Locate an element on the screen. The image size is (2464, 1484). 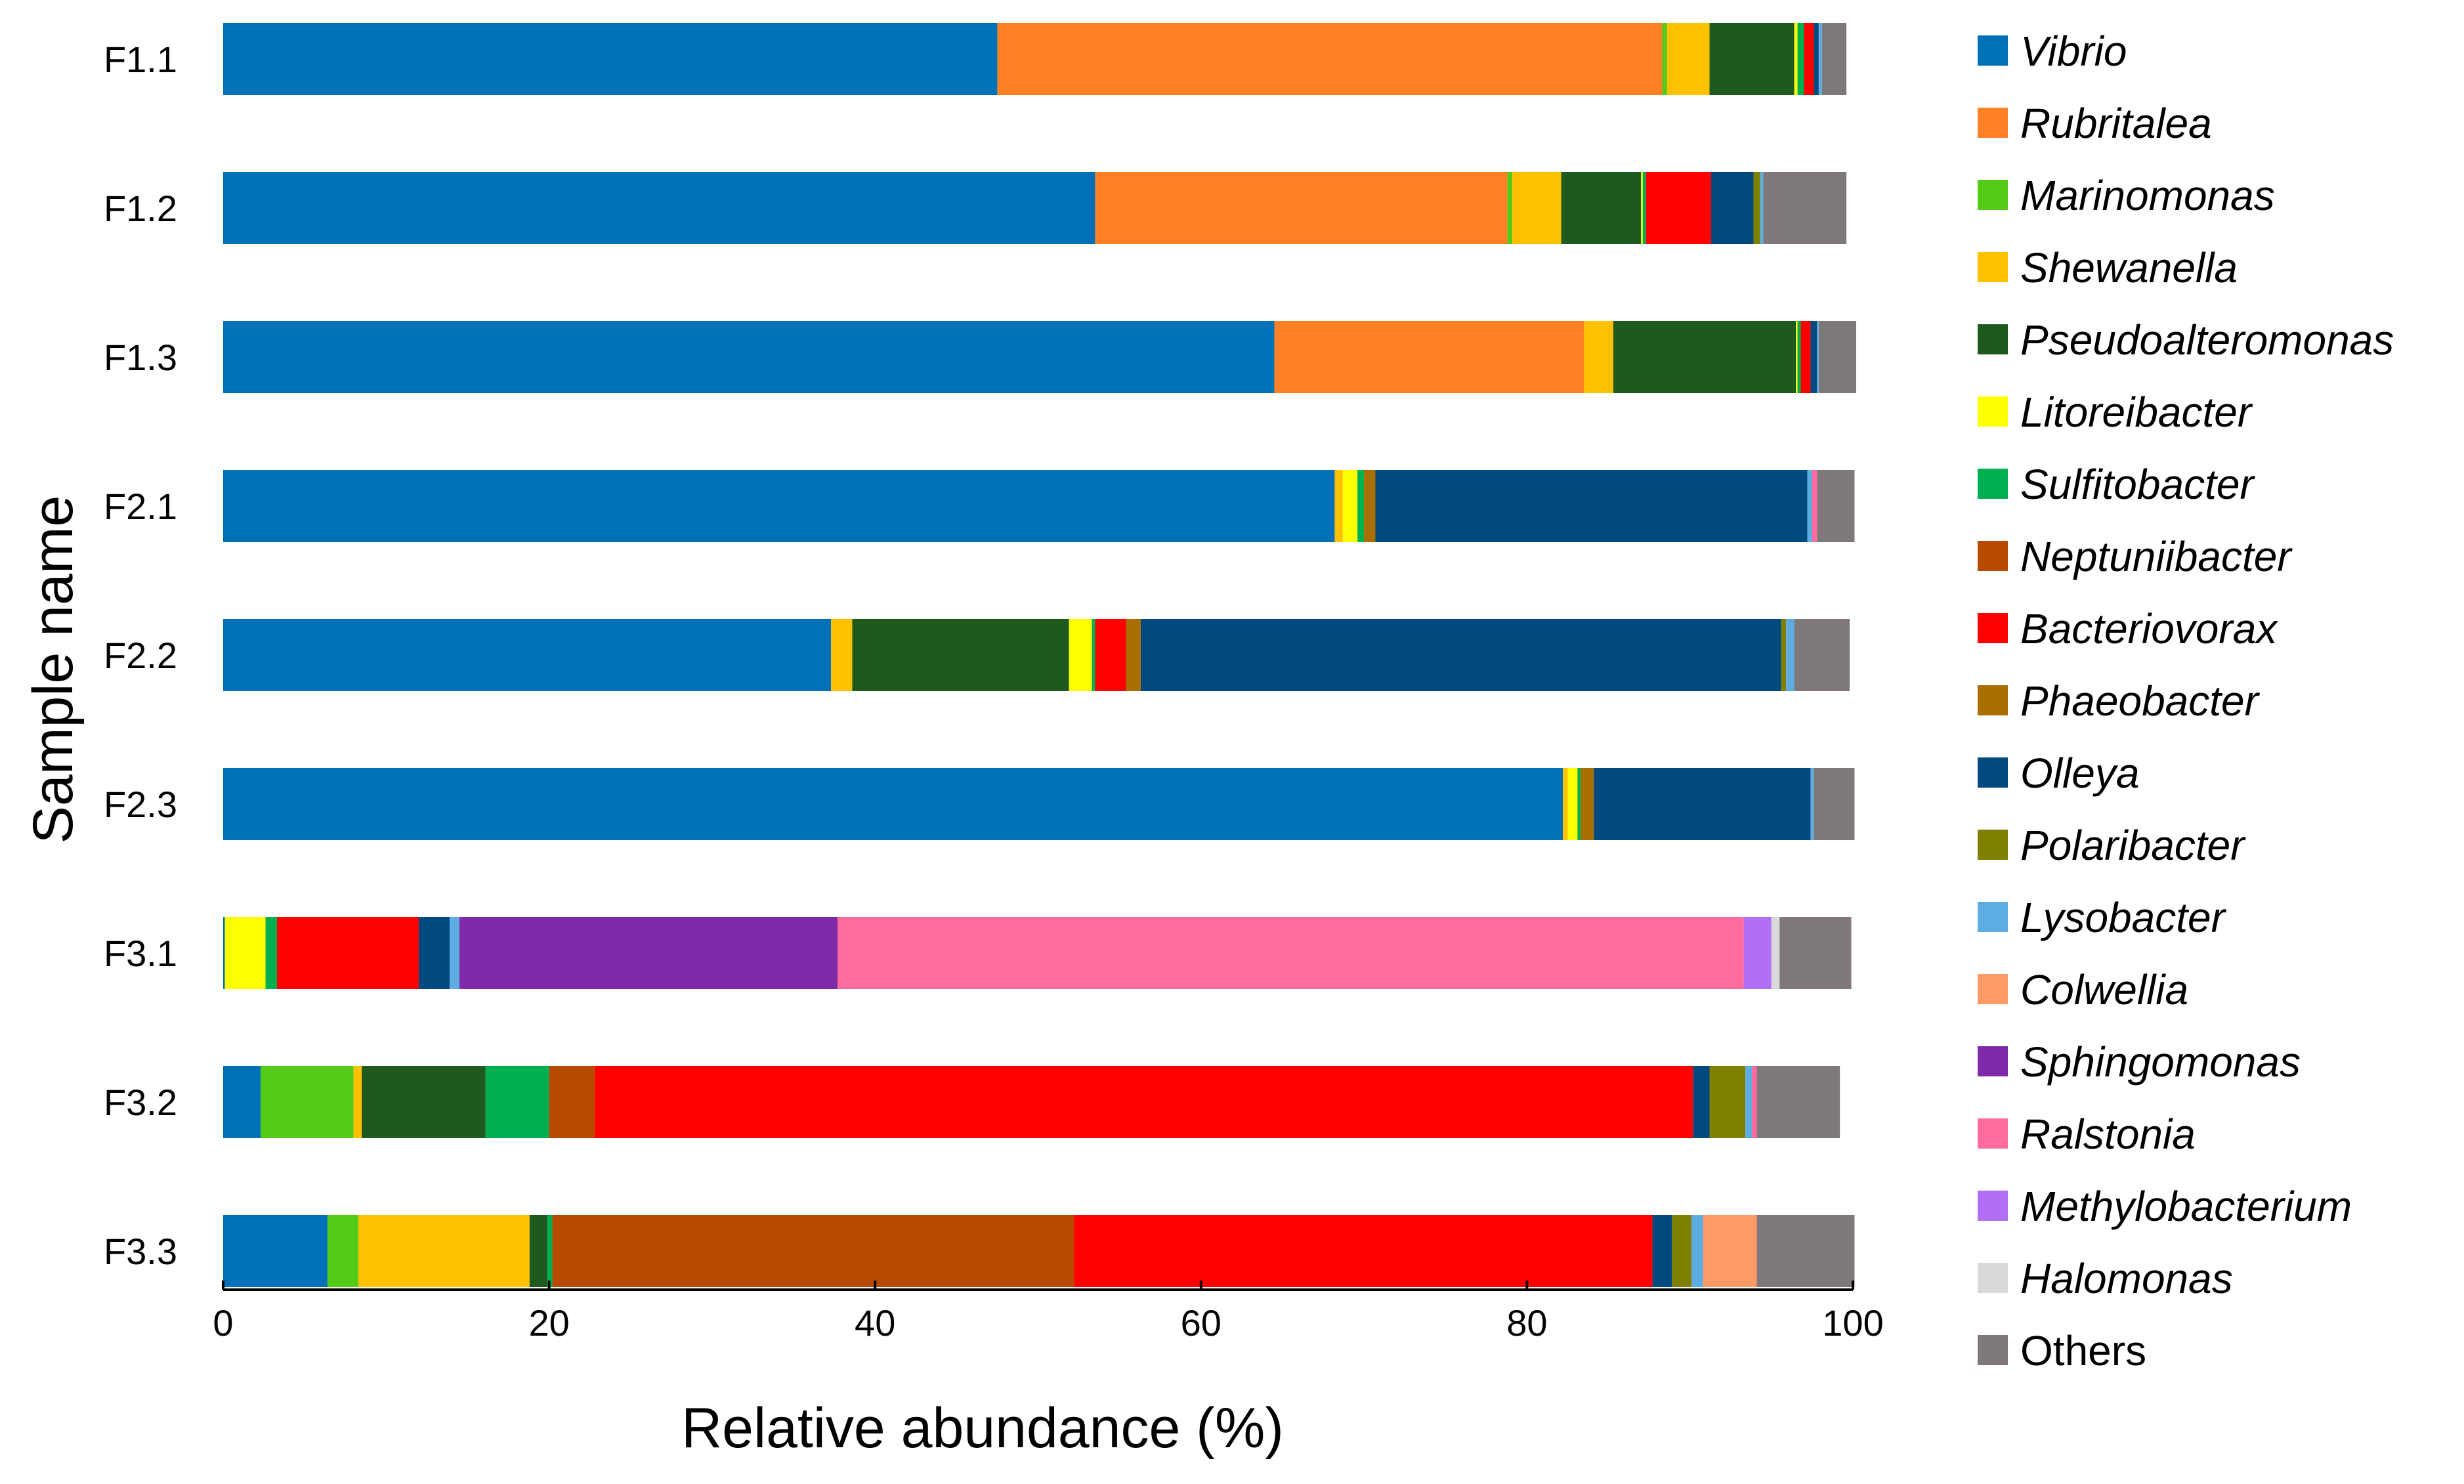
legend-item-phaeobacter: Phaeobacter is located at coordinates (2119, 701).